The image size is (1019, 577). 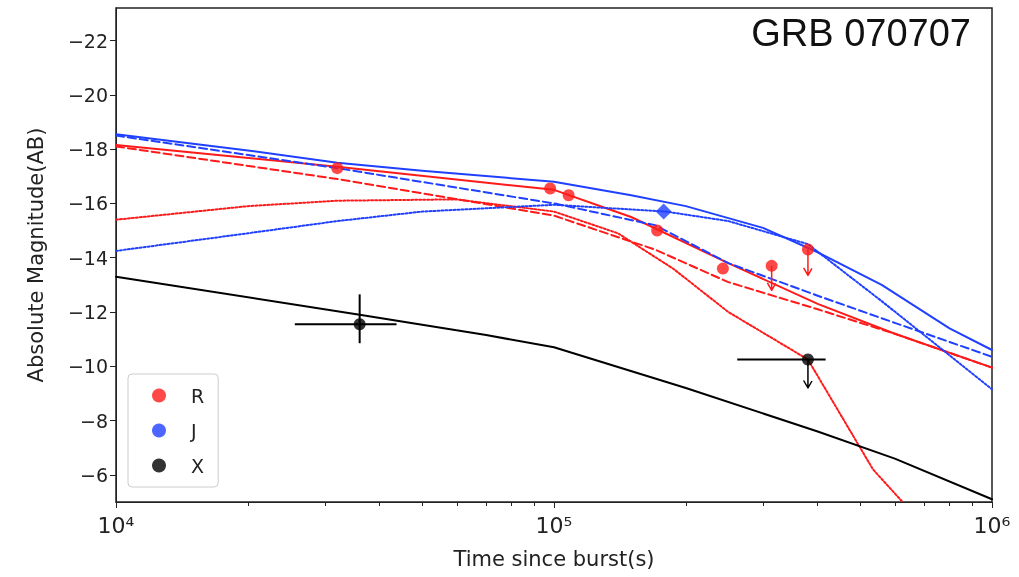 What do you see at coordinates (193, 430) in the screenshot?
I see `legend-label: J` at bounding box center [193, 430].